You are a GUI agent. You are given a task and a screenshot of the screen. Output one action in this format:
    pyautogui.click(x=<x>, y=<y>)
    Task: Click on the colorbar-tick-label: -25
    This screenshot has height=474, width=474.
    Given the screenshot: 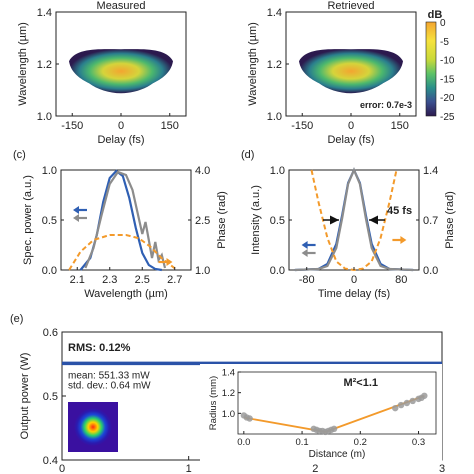 What is the action you would take?
    pyautogui.click(x=447, y=117)
    